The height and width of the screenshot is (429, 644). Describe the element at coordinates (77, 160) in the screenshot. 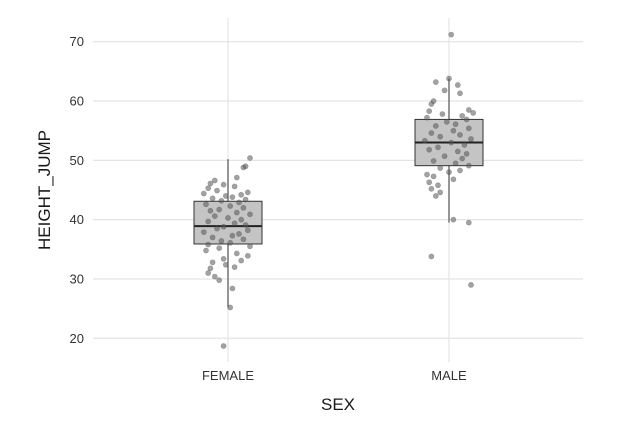

I see `y-tick-label: 50` at that location.